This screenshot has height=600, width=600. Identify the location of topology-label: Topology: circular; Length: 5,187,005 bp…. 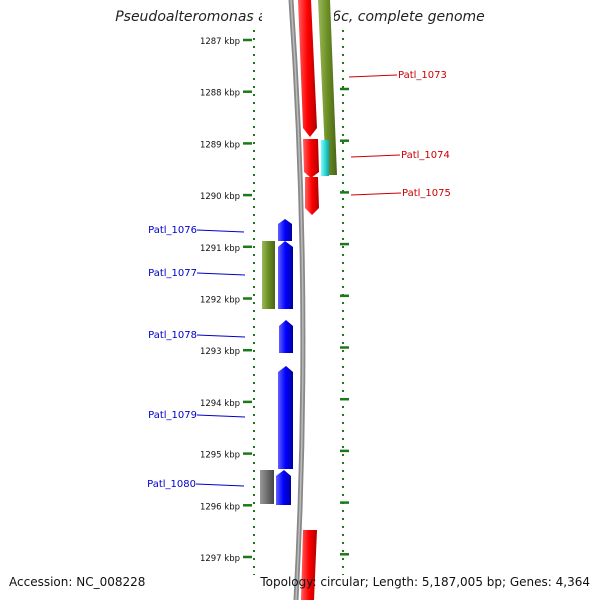
(425, 582).